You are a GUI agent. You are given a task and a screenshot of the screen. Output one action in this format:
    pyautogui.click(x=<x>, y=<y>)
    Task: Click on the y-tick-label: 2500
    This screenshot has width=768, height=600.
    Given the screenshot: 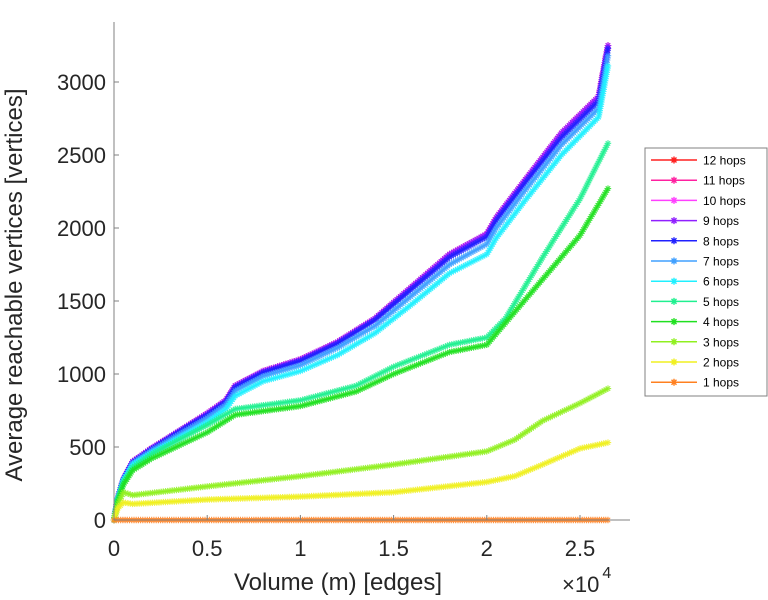 What is the action you would take?
    pyautogui.click(x=81, y=155)
    